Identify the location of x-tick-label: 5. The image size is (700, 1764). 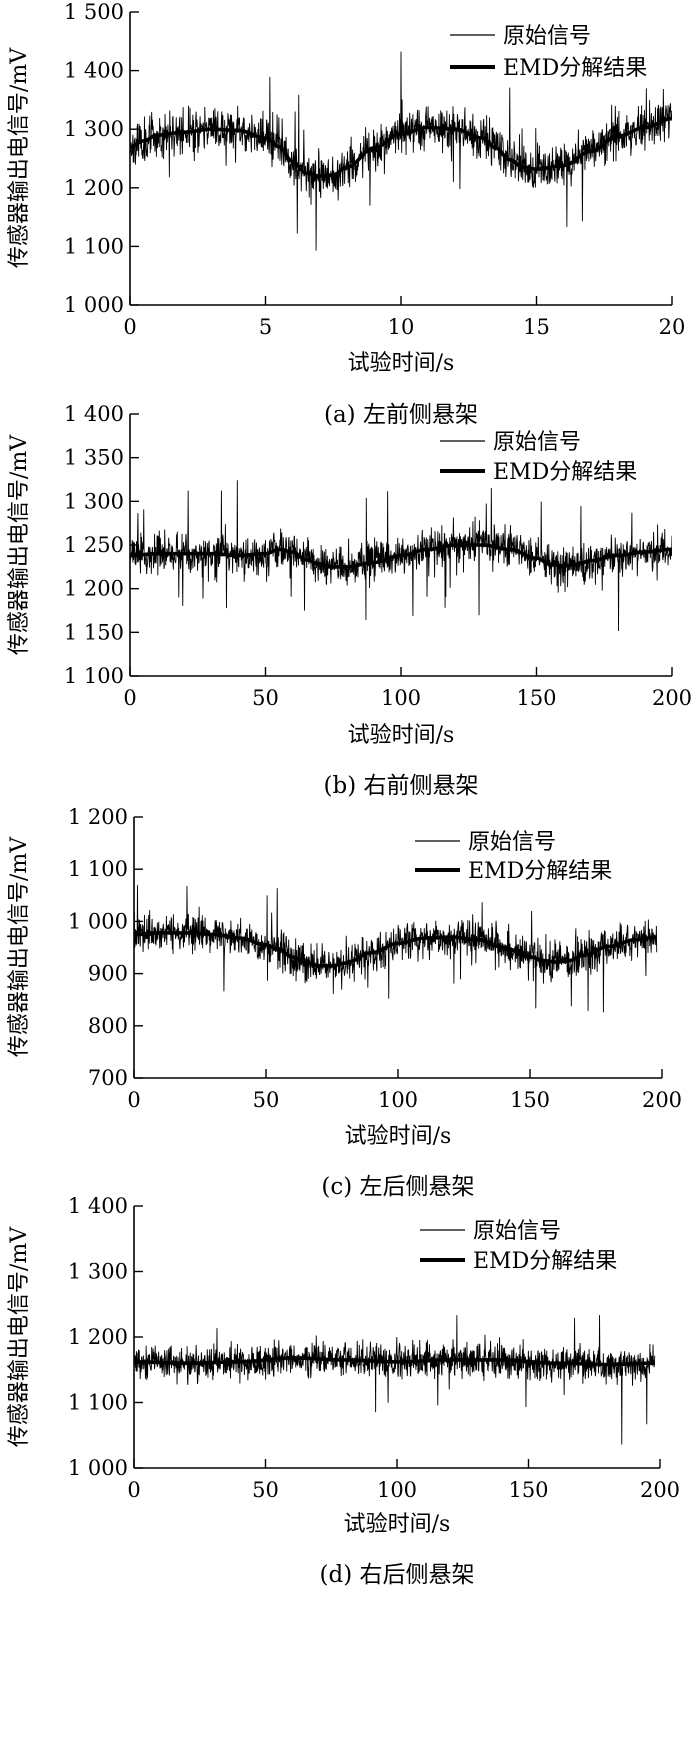
(265, 327).